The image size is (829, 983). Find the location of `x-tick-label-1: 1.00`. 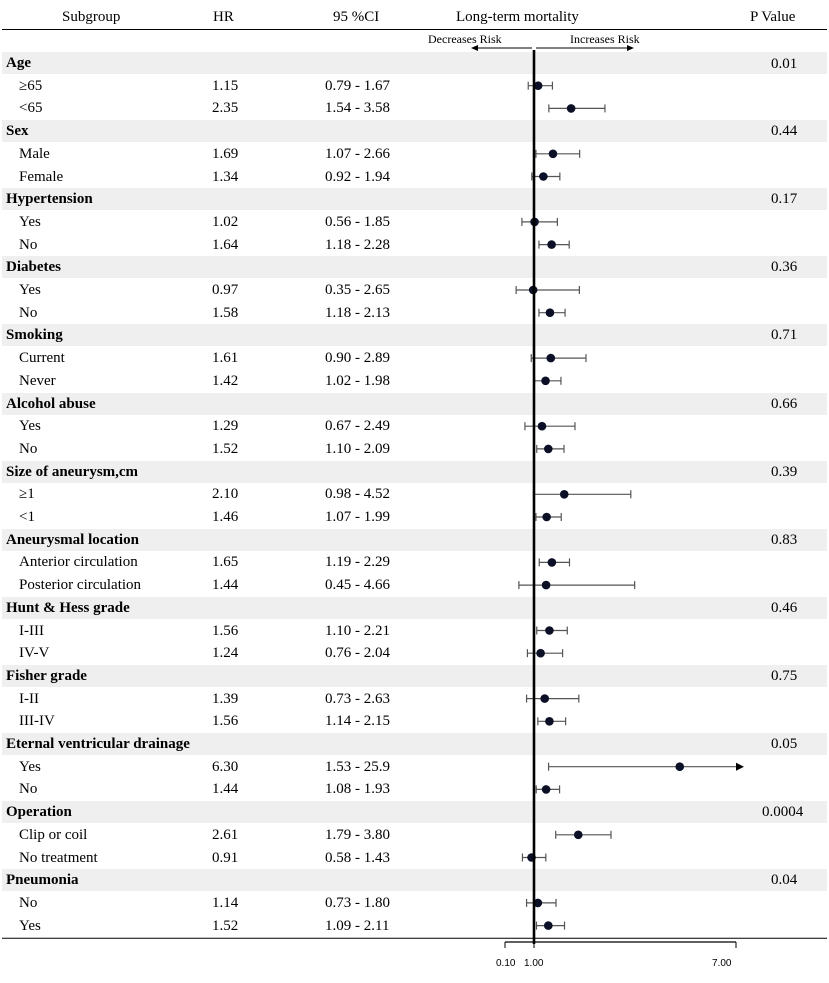

x-tick-label-1: 1.00 is located at coordinates (534, 963).